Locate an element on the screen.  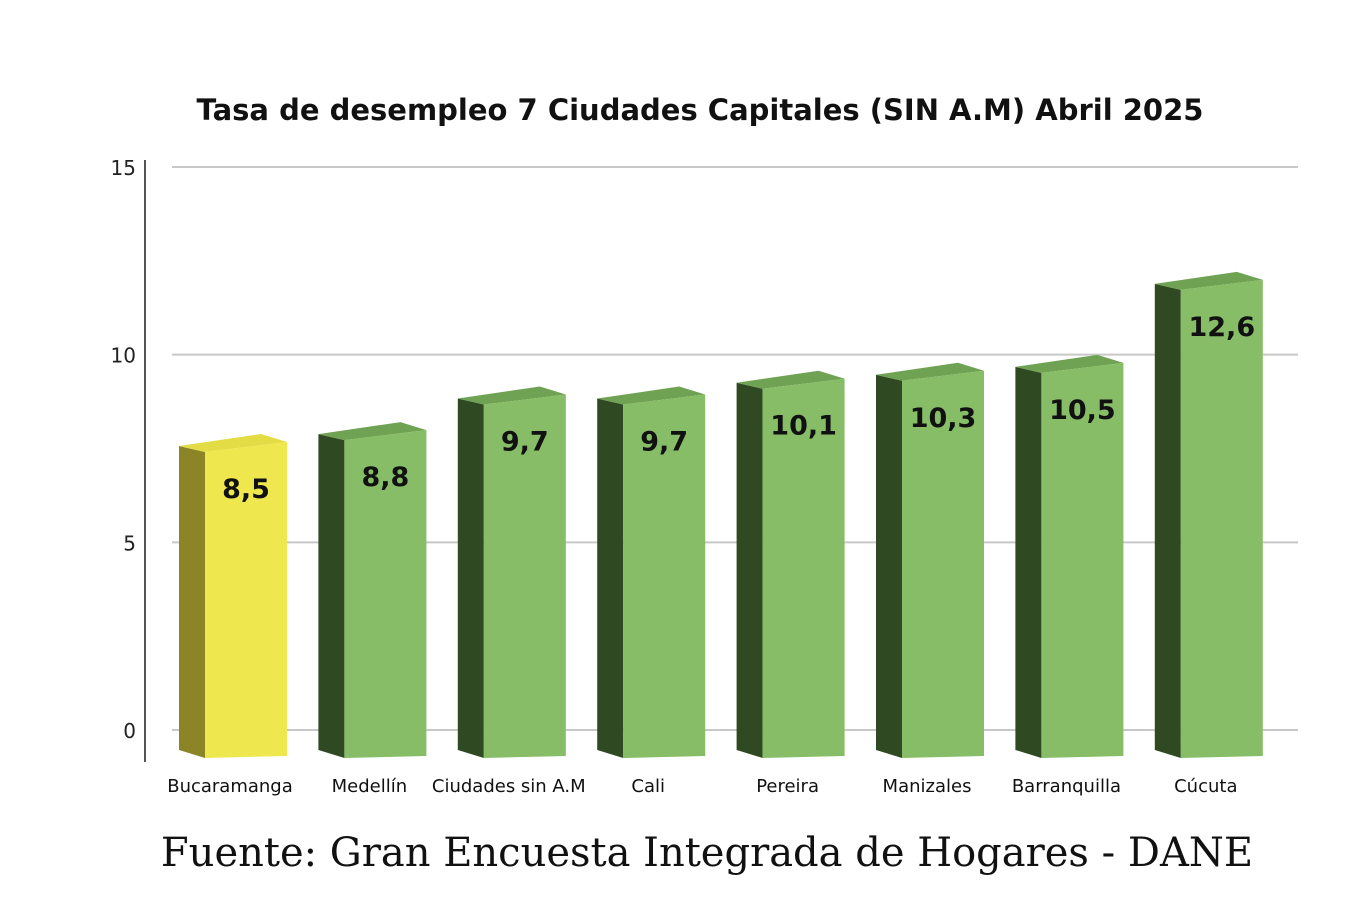
data-label: 12,6 is located at coordinates (1221, 327).